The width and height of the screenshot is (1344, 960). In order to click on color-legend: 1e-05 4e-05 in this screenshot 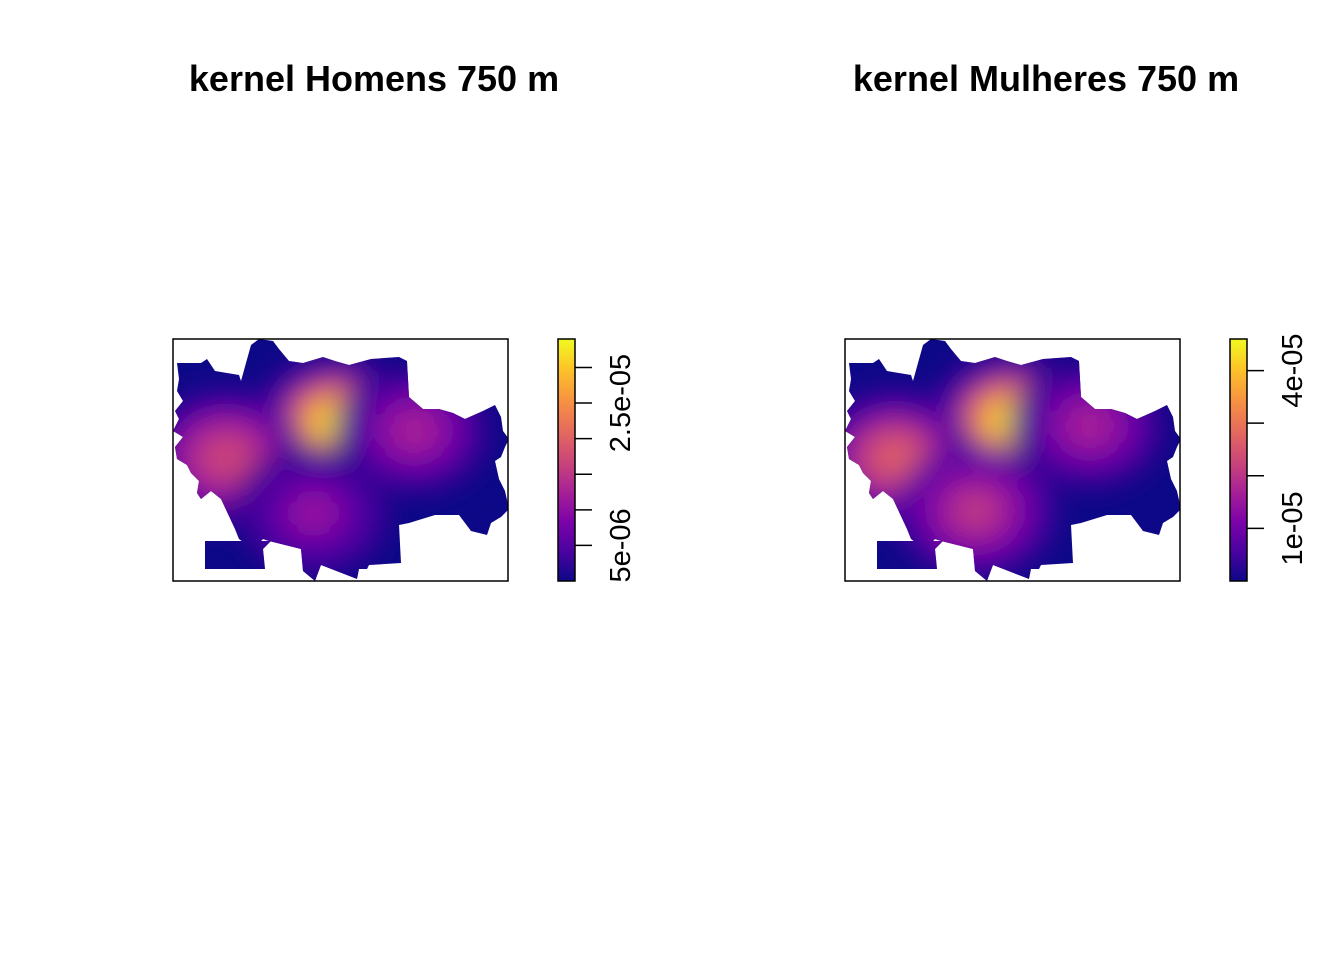, I will do `click(1269, 457)`.